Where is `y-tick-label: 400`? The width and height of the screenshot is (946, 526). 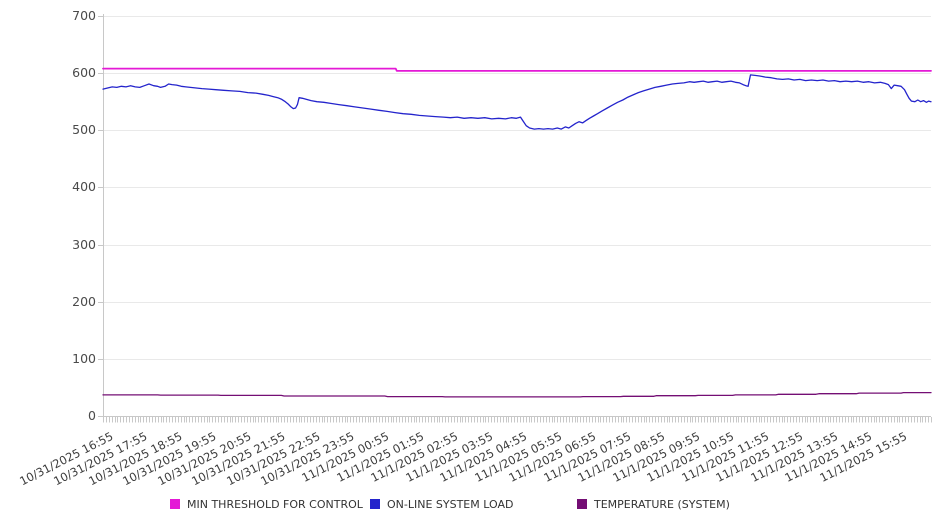
y-tick-label: 400 is located at coordinates (84, 187).